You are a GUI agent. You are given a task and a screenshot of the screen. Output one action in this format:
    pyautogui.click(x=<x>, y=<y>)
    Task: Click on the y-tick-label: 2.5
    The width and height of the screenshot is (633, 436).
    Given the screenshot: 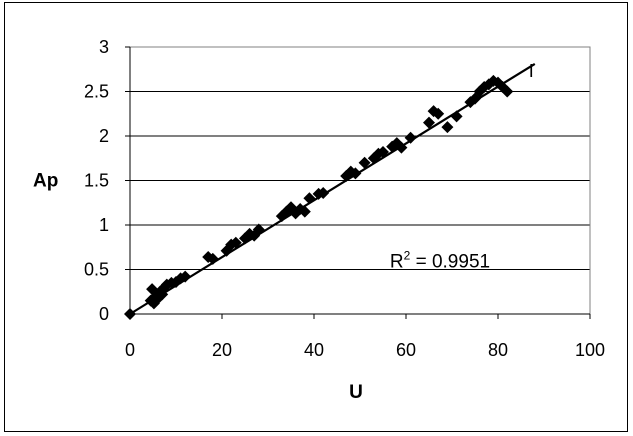 What is the action you would take?
    pyautogui.click(x=96, y=92)
    